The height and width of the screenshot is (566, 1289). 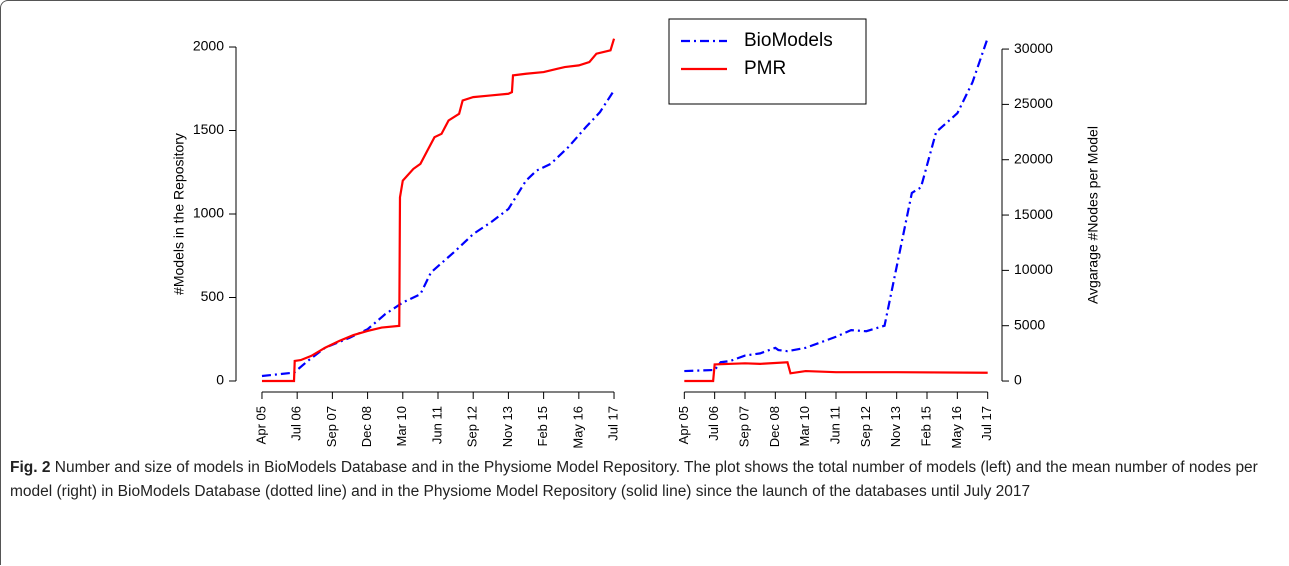 What do you see at coordinates (1033, 214) in the screenshot?
I see `y-tick-label: 15000` at bounding box center [1033, 214].